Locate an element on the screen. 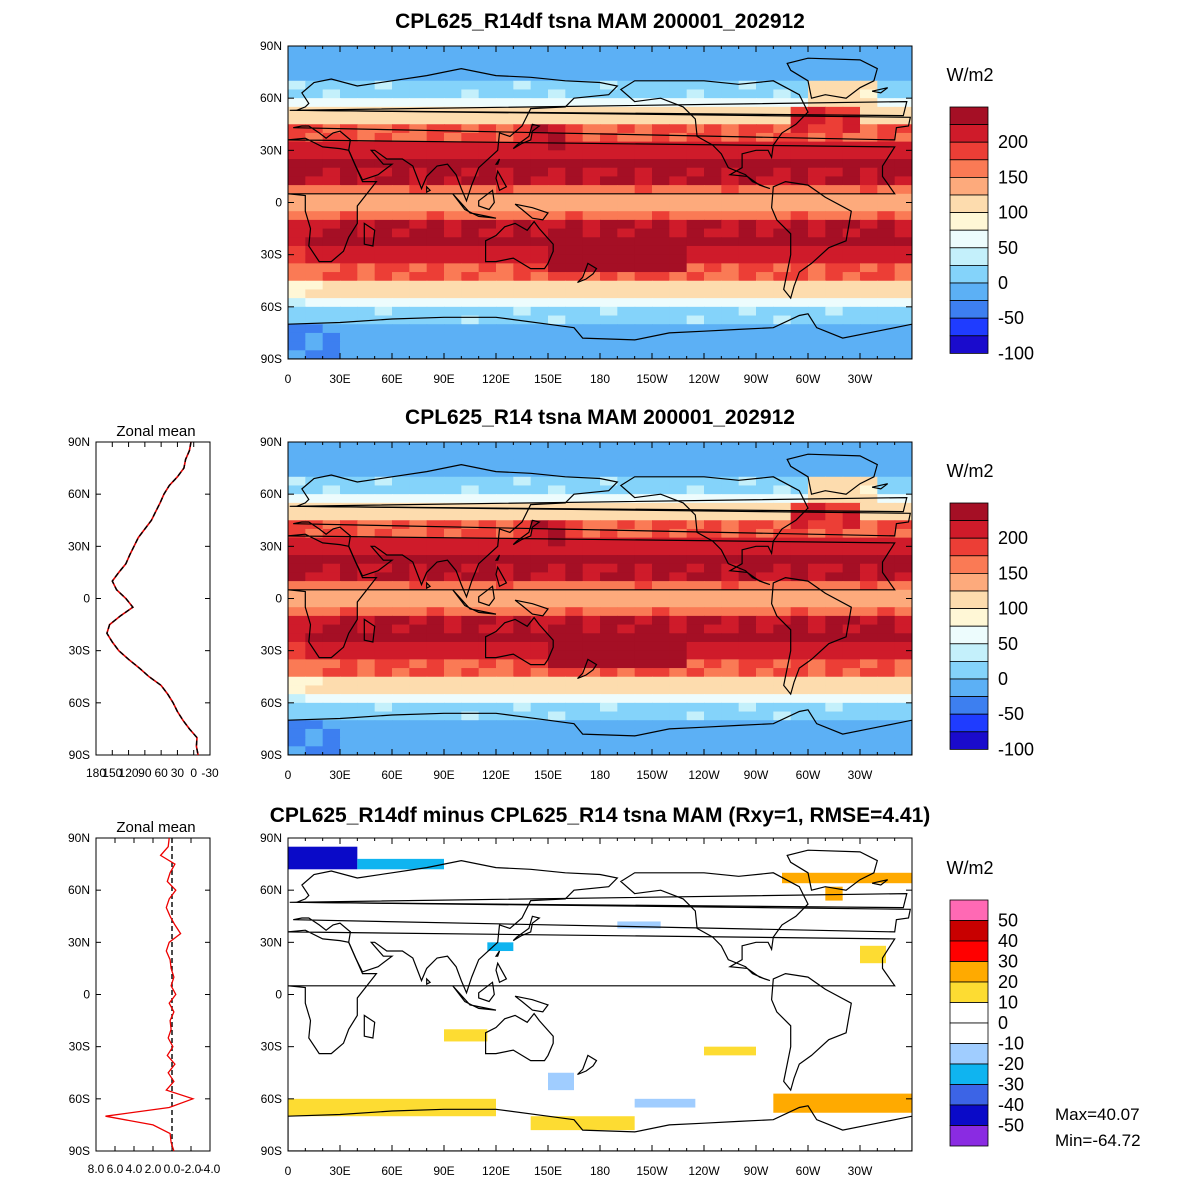  zm-x-tick-label: -30 is located at coordinates (210, 773).